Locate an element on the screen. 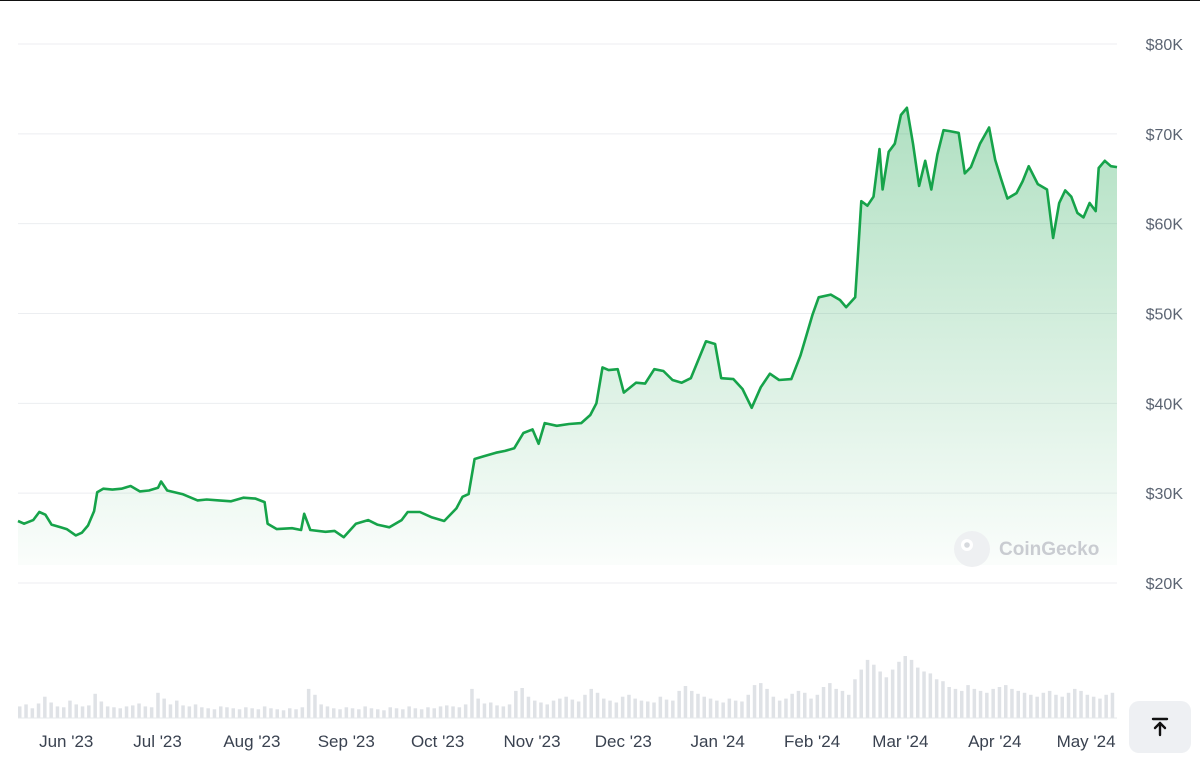 Image resolution: width=1200 pixels, height=762 pixels. x-tick-label: May '24 is located at coordinates (1086, 741).